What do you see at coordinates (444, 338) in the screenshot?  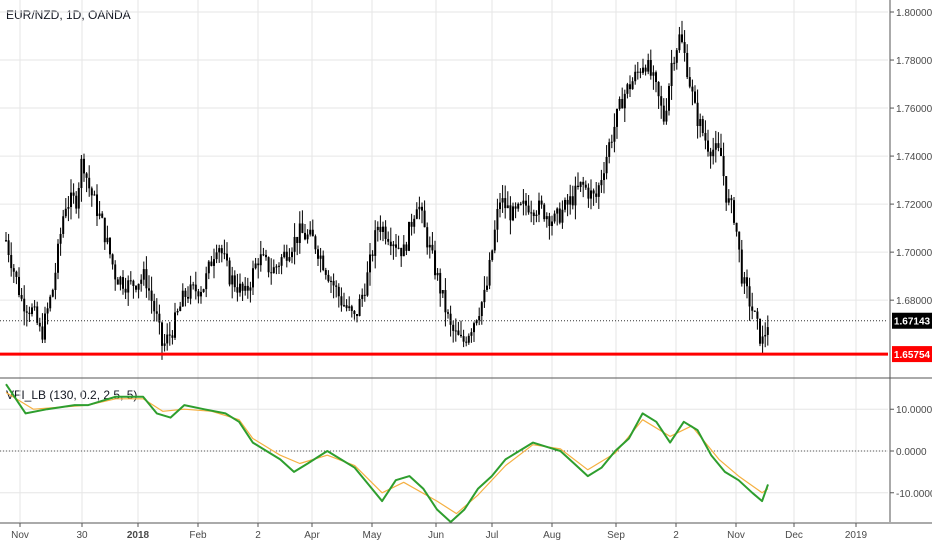 I see `price-levels` at bounding box center [444, 338].